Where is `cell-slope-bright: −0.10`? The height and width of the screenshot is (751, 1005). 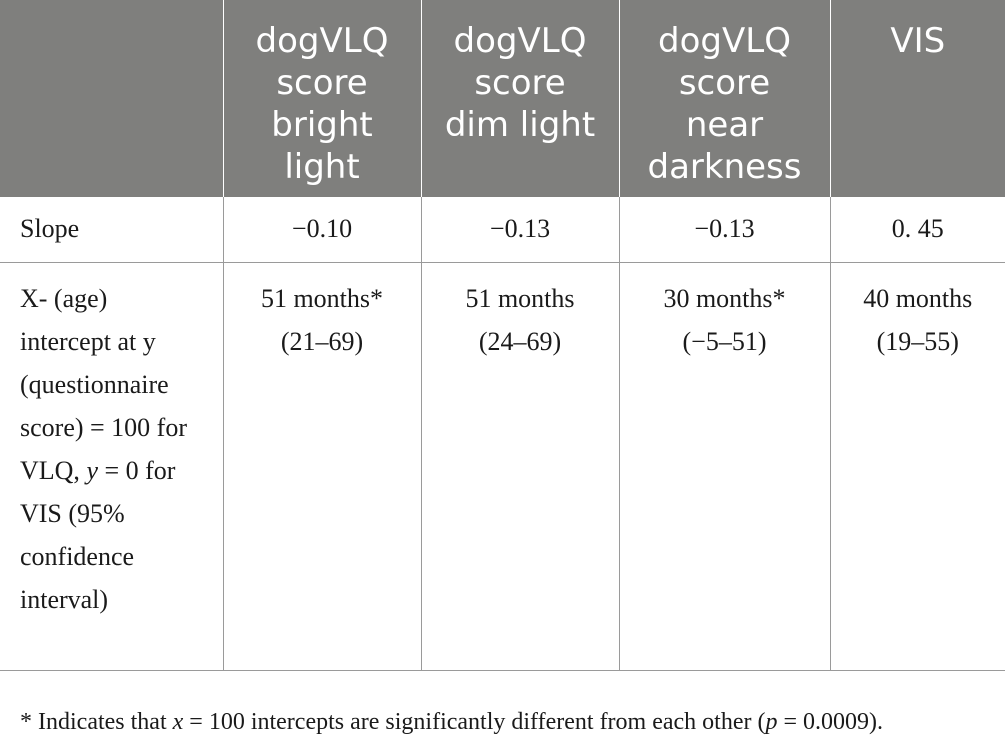 cell-slope-bright: −0.10 is located at coordinates (321, 230).